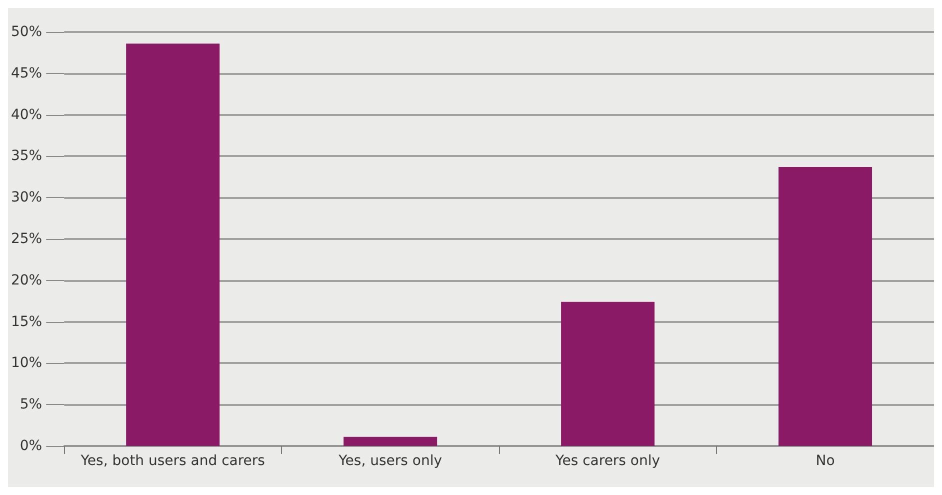 The width and height of the screenshot is (942, 495). What do you see at coordinates (26, 239) in the screenshot?
I see `y-tick-label: 25%` at bounding box center [26, 239].